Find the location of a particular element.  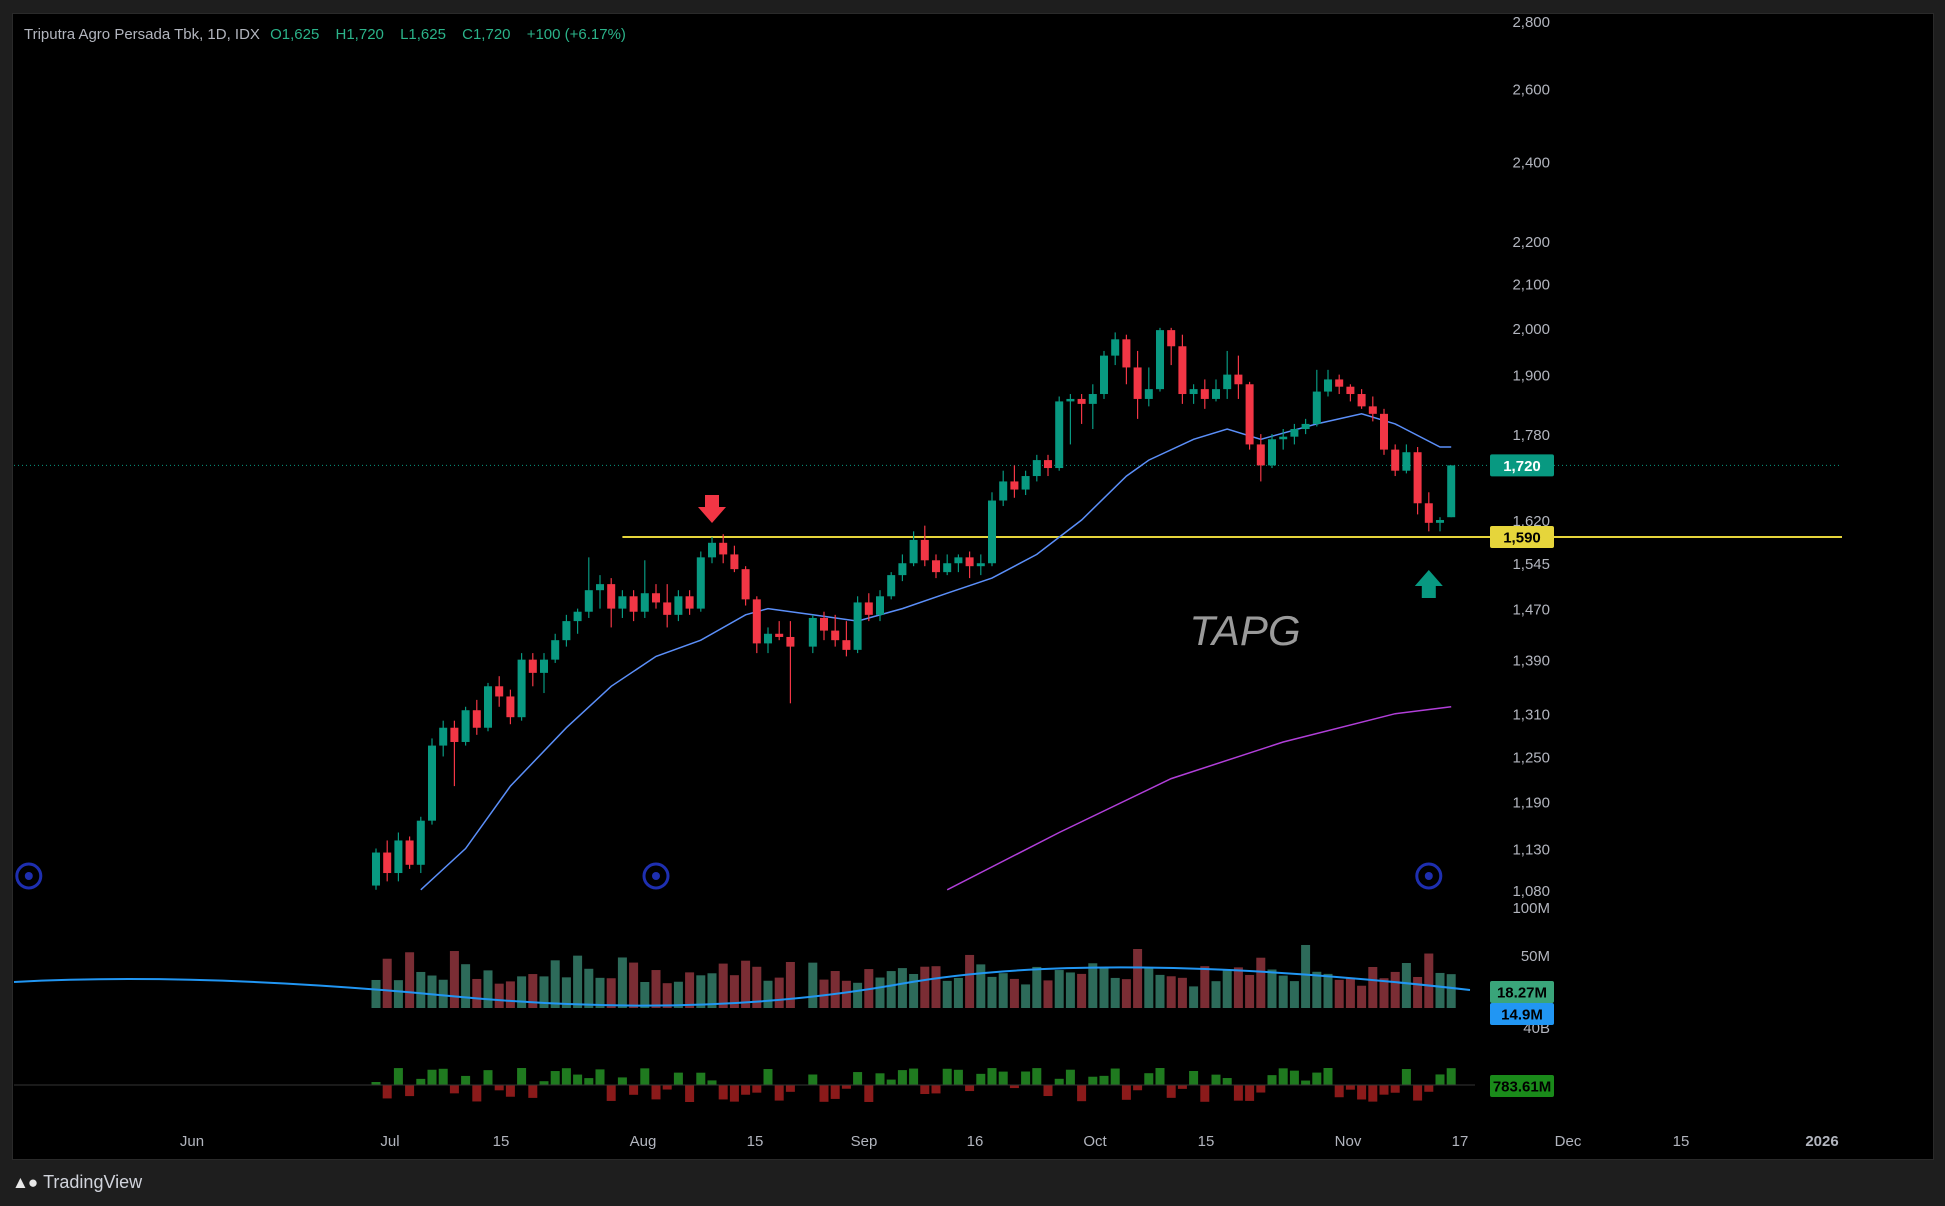

symbol-name: Triputra Agro Persada Tbk, 1D, IDX is located at coordinates (142, 34).